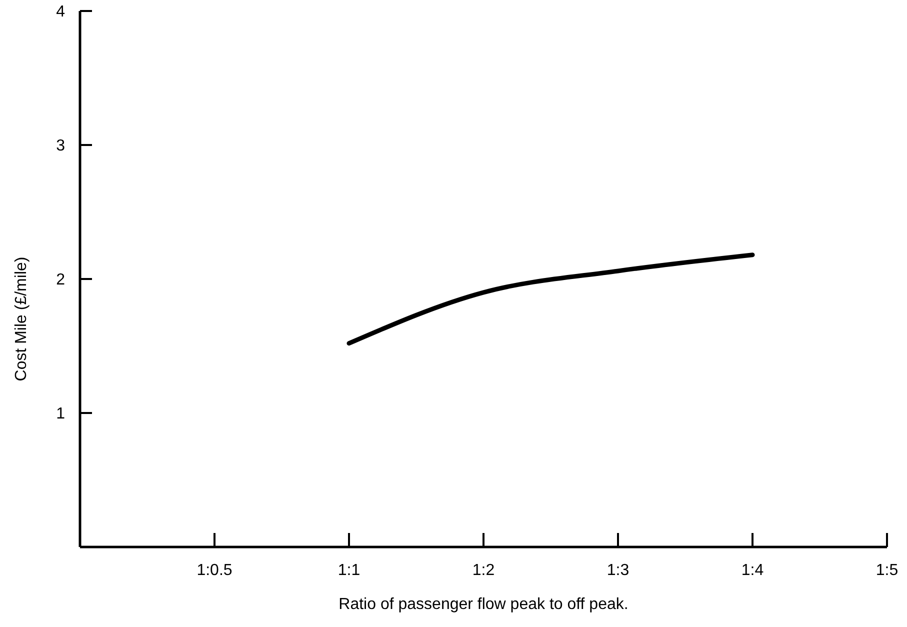 The width and height of the screenshot is (907, 627). What do you see at coordinates (61, 414) in the screenshot?
I see `y-tick-label: 1` at bounding box center [61, 414].